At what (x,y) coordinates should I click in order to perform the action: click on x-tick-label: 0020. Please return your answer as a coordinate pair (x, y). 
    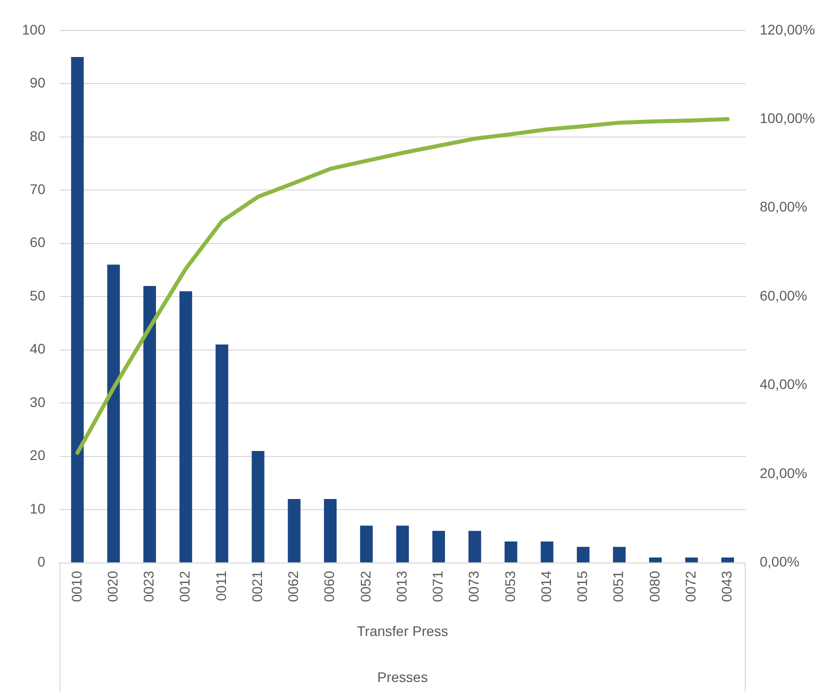
    Looking at the image, I should click on (112, 586).